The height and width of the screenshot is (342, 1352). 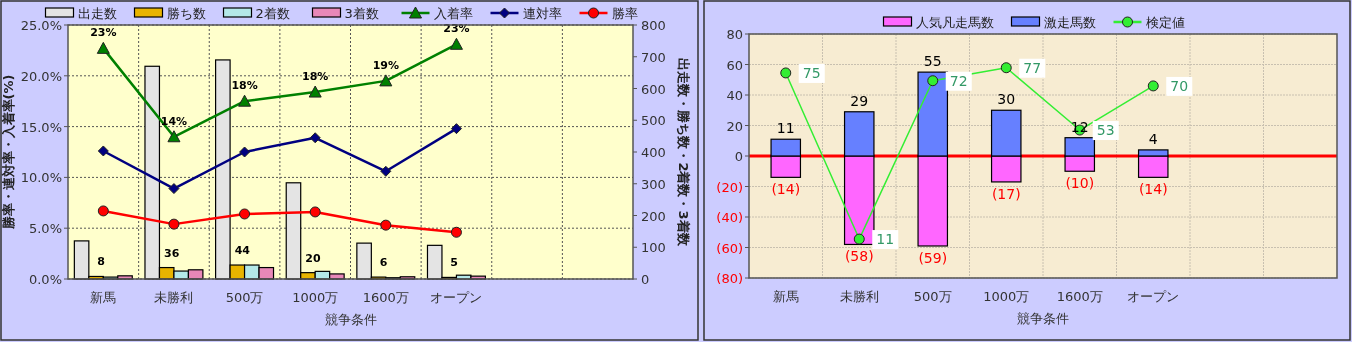 I want to click on data-label: 36, so click(x=172, y=253).